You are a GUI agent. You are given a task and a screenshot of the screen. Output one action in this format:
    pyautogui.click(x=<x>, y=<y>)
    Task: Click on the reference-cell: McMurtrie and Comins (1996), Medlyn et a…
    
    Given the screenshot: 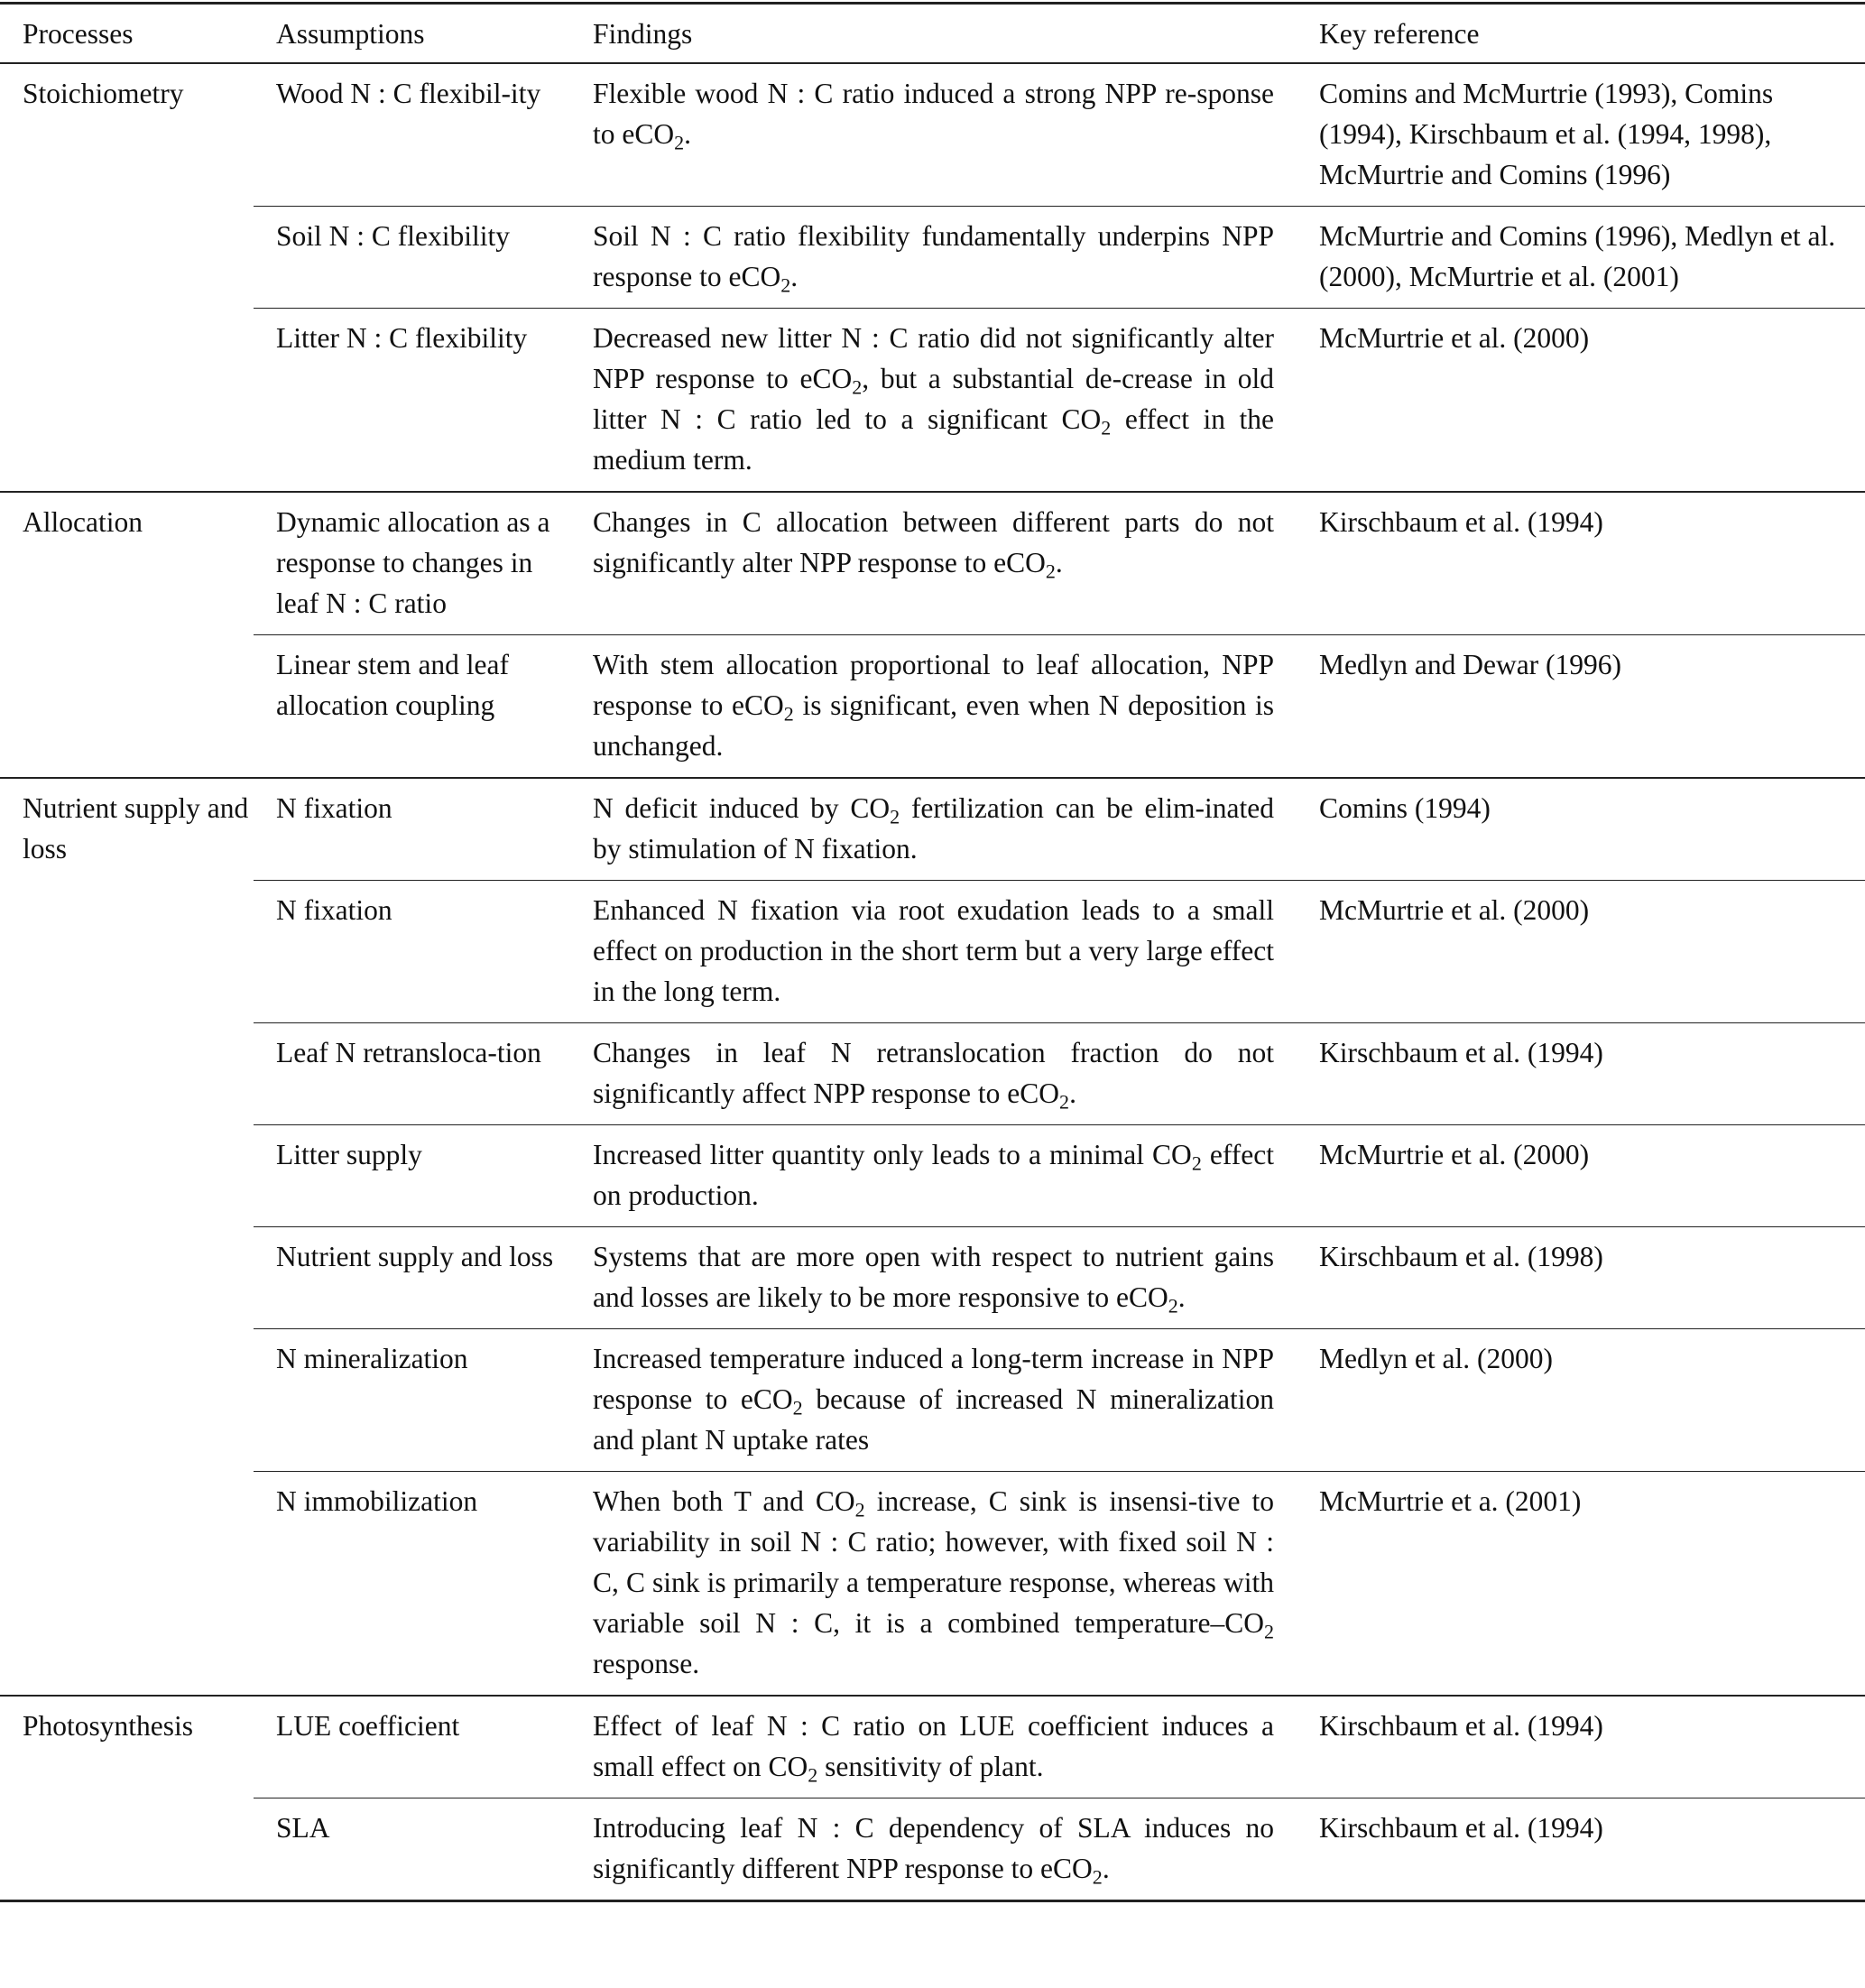 What is the action you would take?
    pyautogui.click(x=1581, y=257)
    